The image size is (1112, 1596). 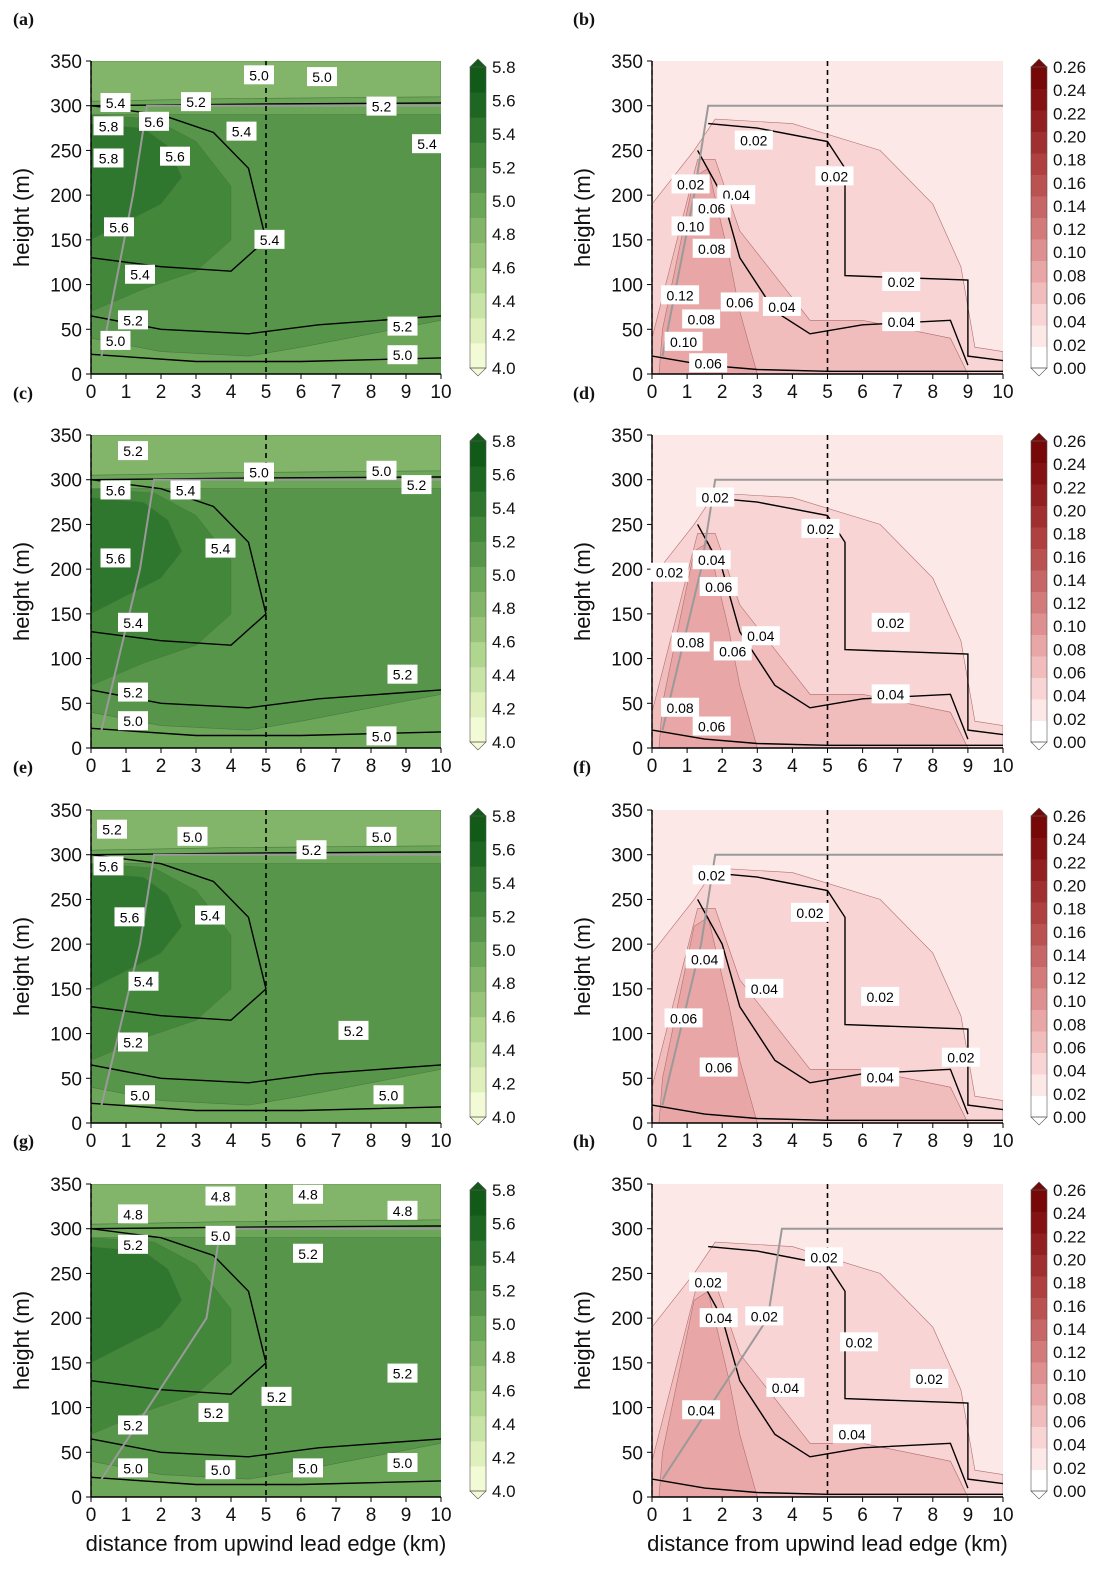 I want to click on colorbar-max-arrow, so click(x=1039, y=63).